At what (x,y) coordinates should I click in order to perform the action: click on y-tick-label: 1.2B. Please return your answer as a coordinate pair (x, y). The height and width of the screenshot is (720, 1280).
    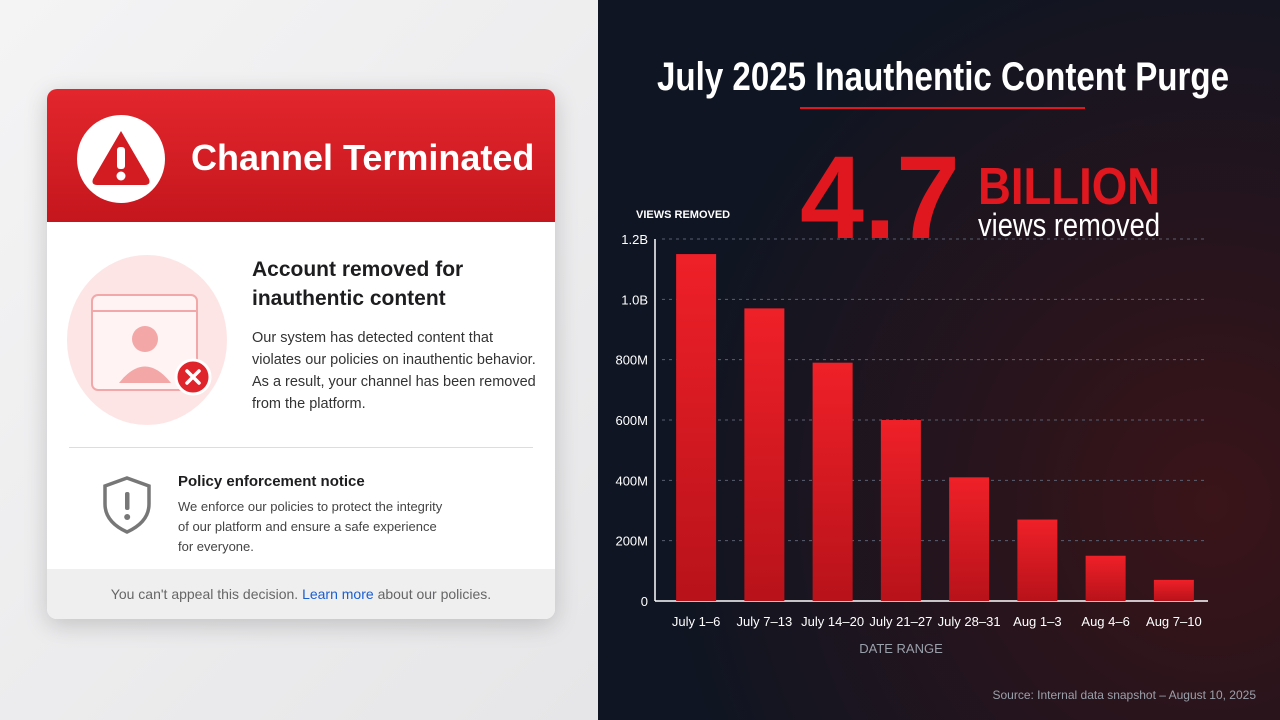
    Looking at the image, I should click on (634, 239).